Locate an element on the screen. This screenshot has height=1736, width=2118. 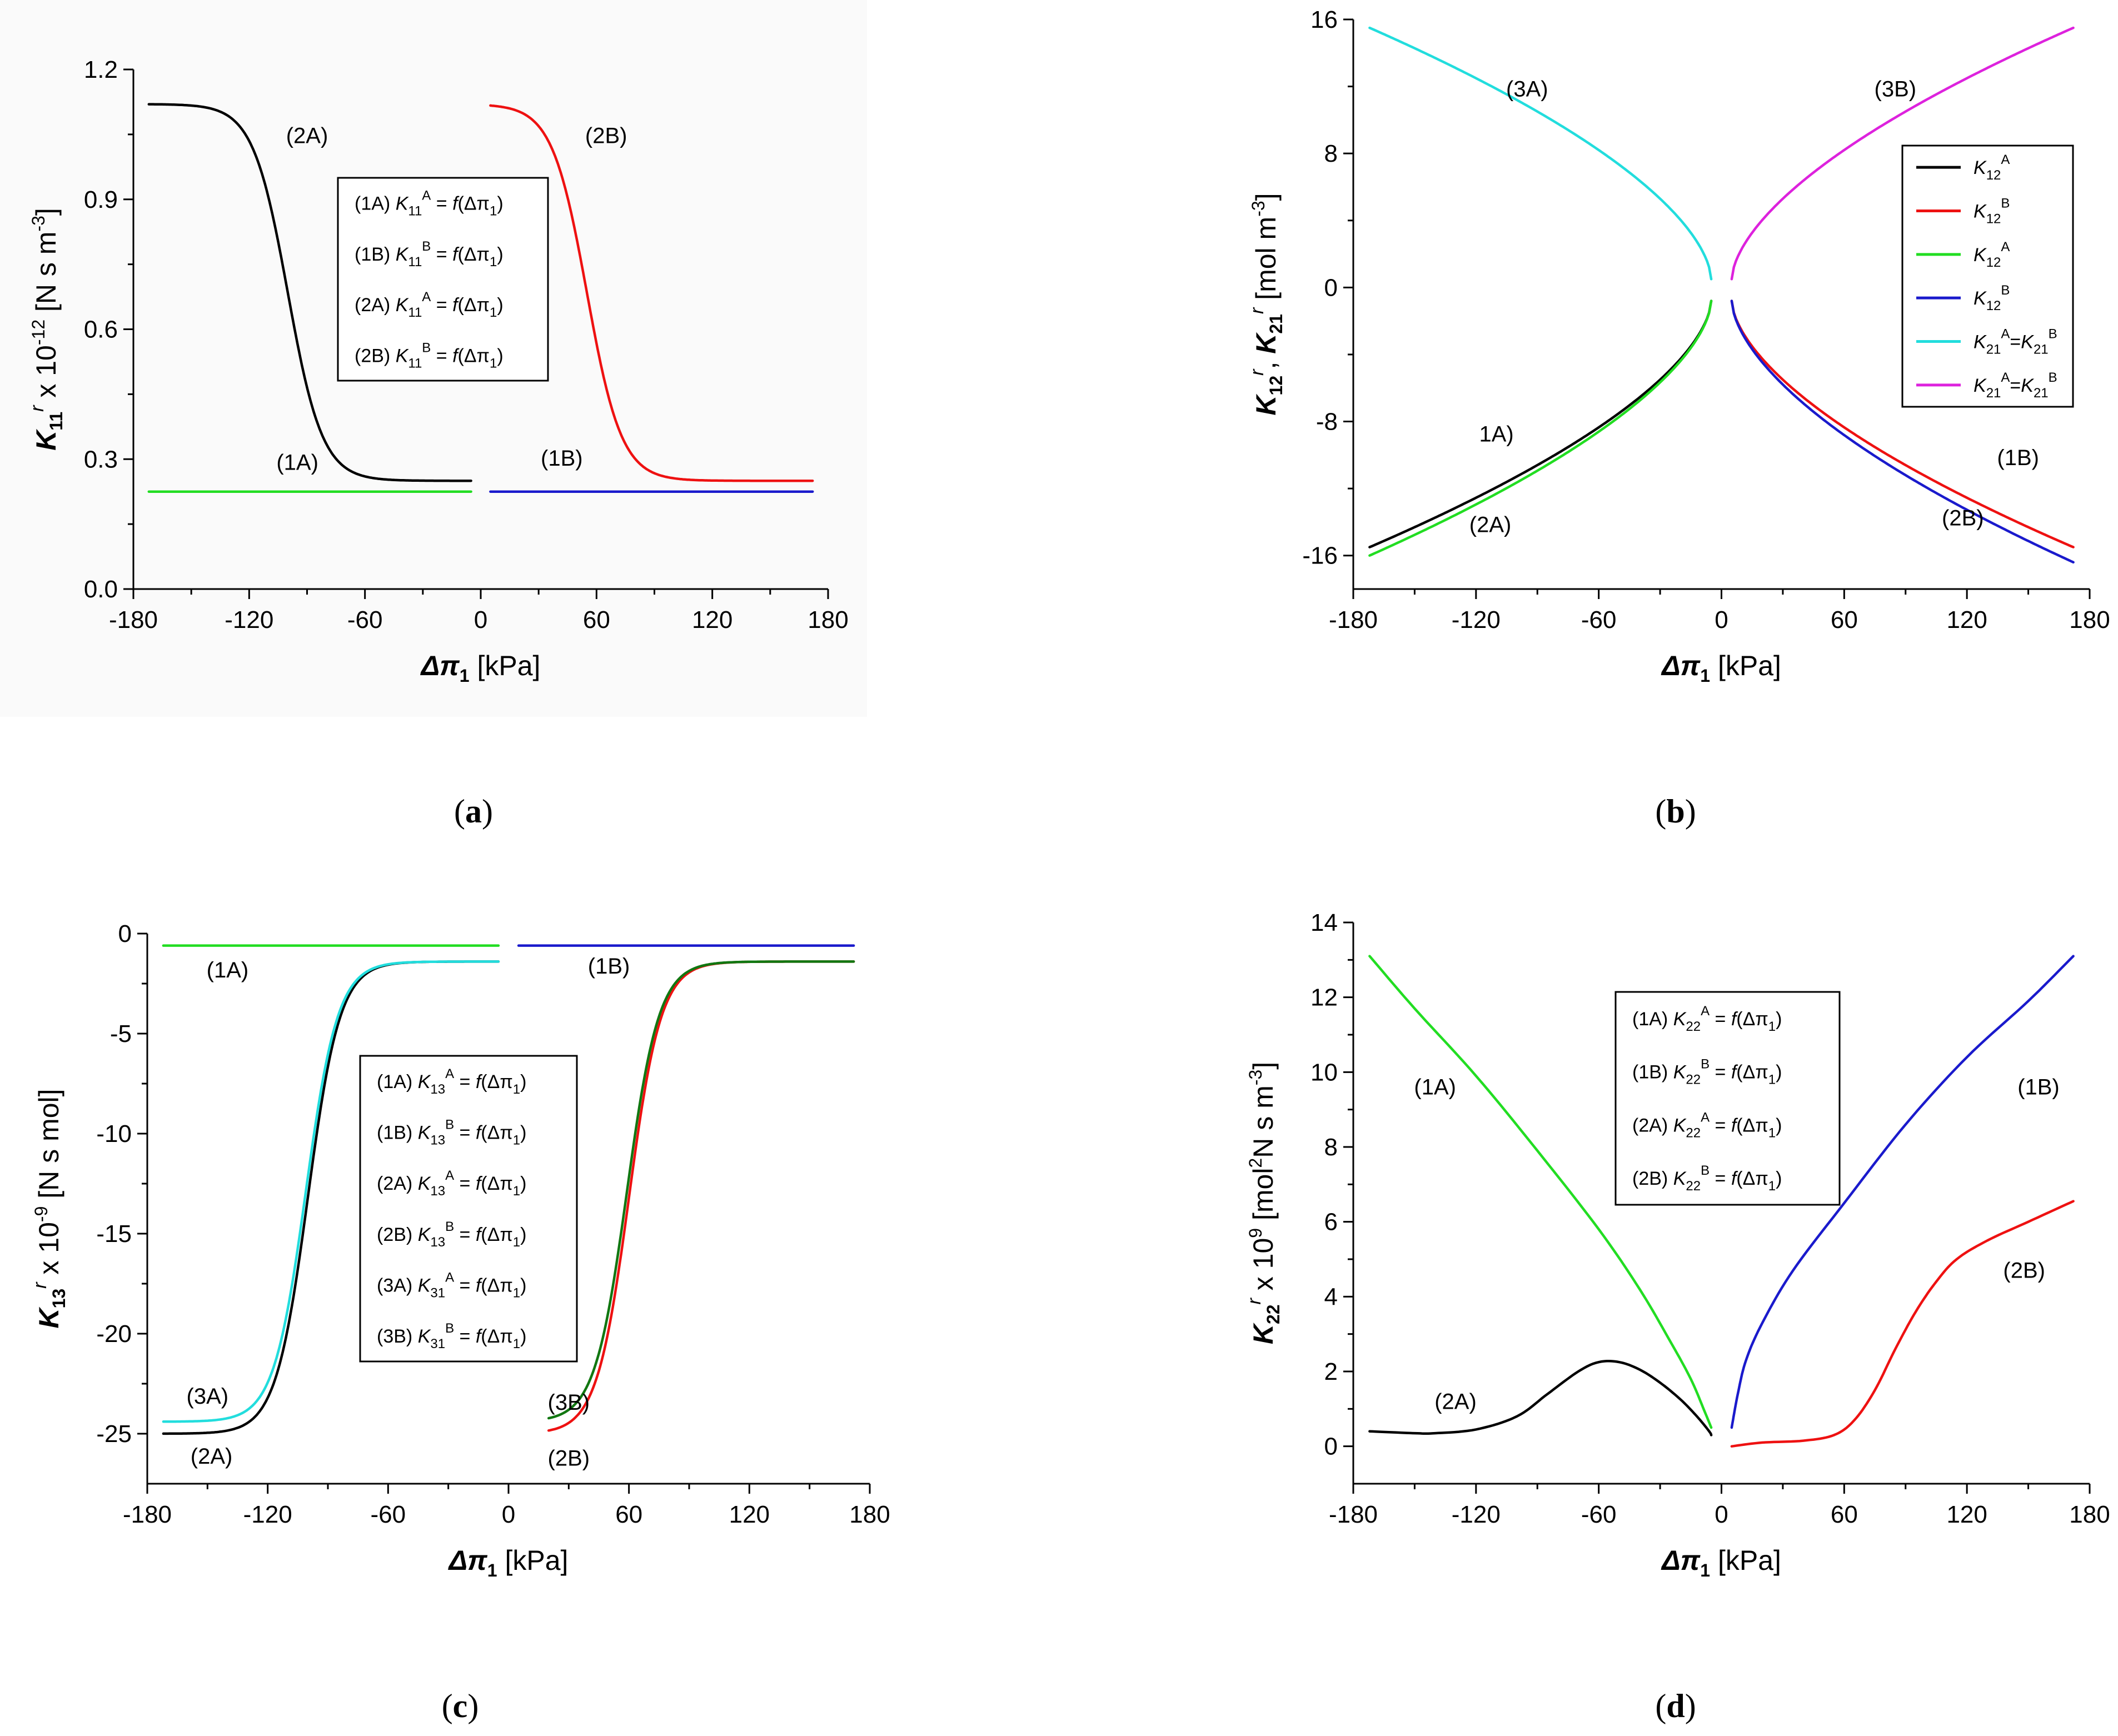
y-tick-label: 0.6 is located at coordinates (101, 329).